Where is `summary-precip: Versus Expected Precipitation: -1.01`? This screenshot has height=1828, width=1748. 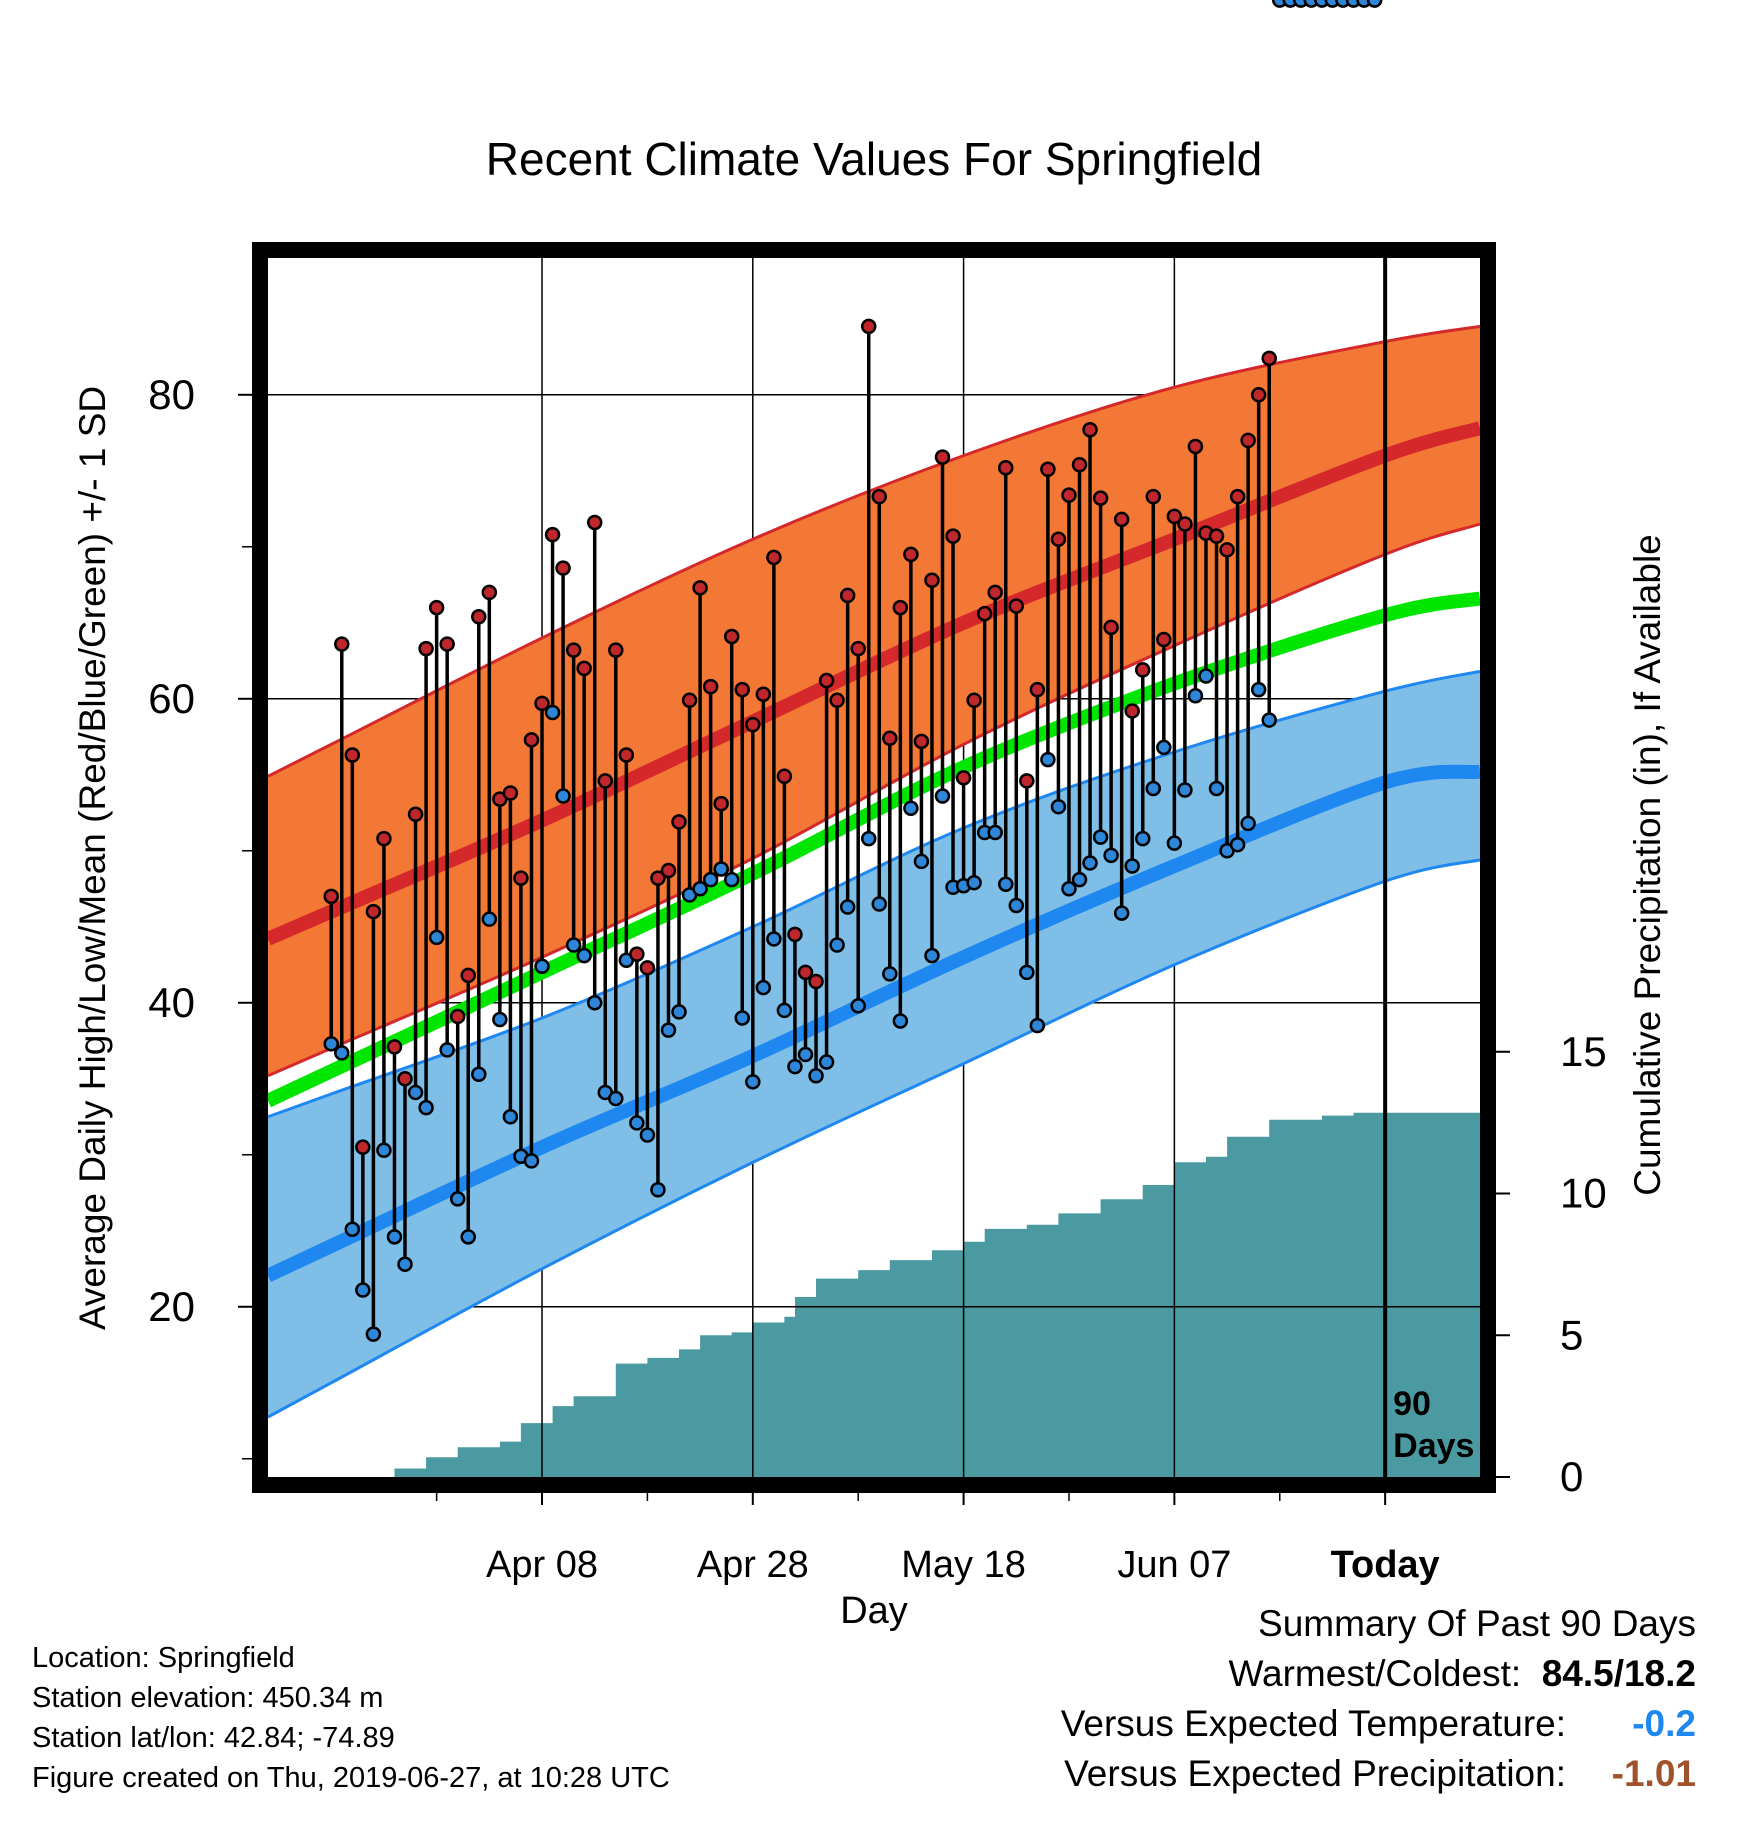
summary-precip: Versus Expected Precipitation: -1.01 is located at coordinates (1380, 1774).